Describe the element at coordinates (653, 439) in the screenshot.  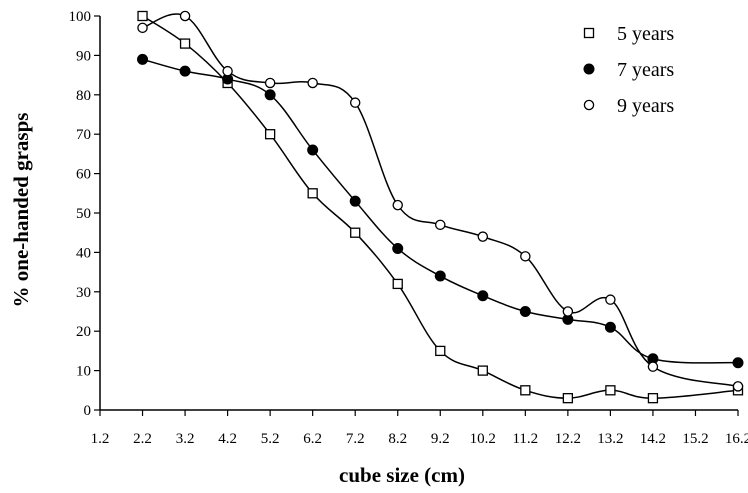
I see `x-tick-label: 14.2` at that location.